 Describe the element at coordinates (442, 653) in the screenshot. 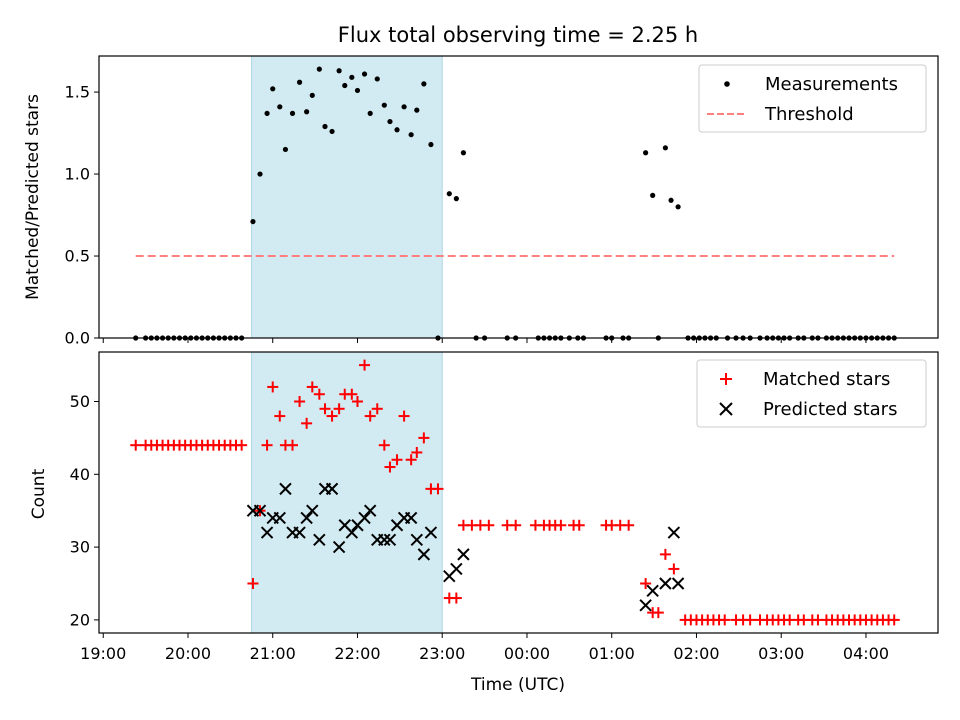

I see `x-tick-label: 23:00` at that location.